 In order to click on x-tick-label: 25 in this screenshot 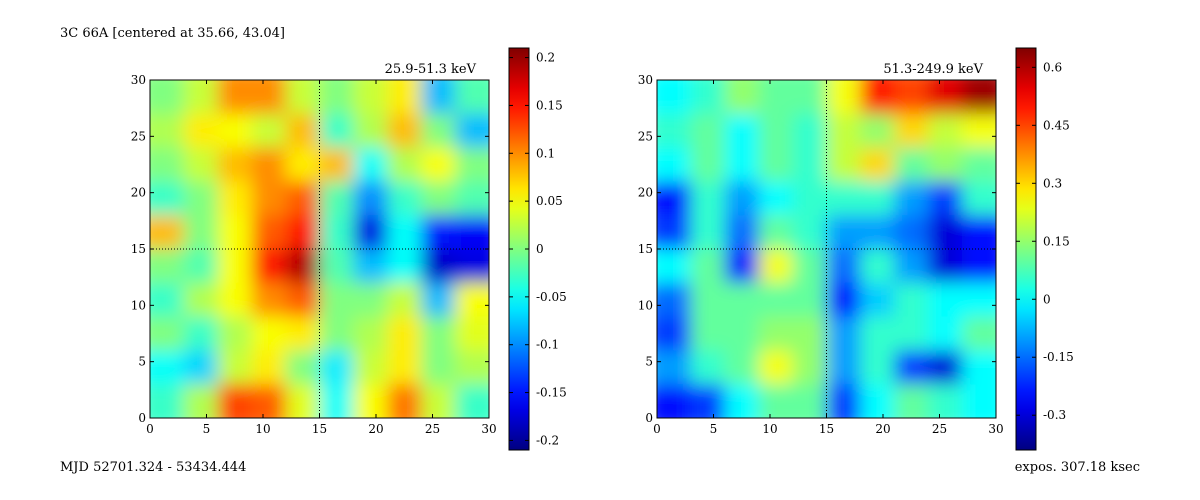, I will do `click(432, 429)`.